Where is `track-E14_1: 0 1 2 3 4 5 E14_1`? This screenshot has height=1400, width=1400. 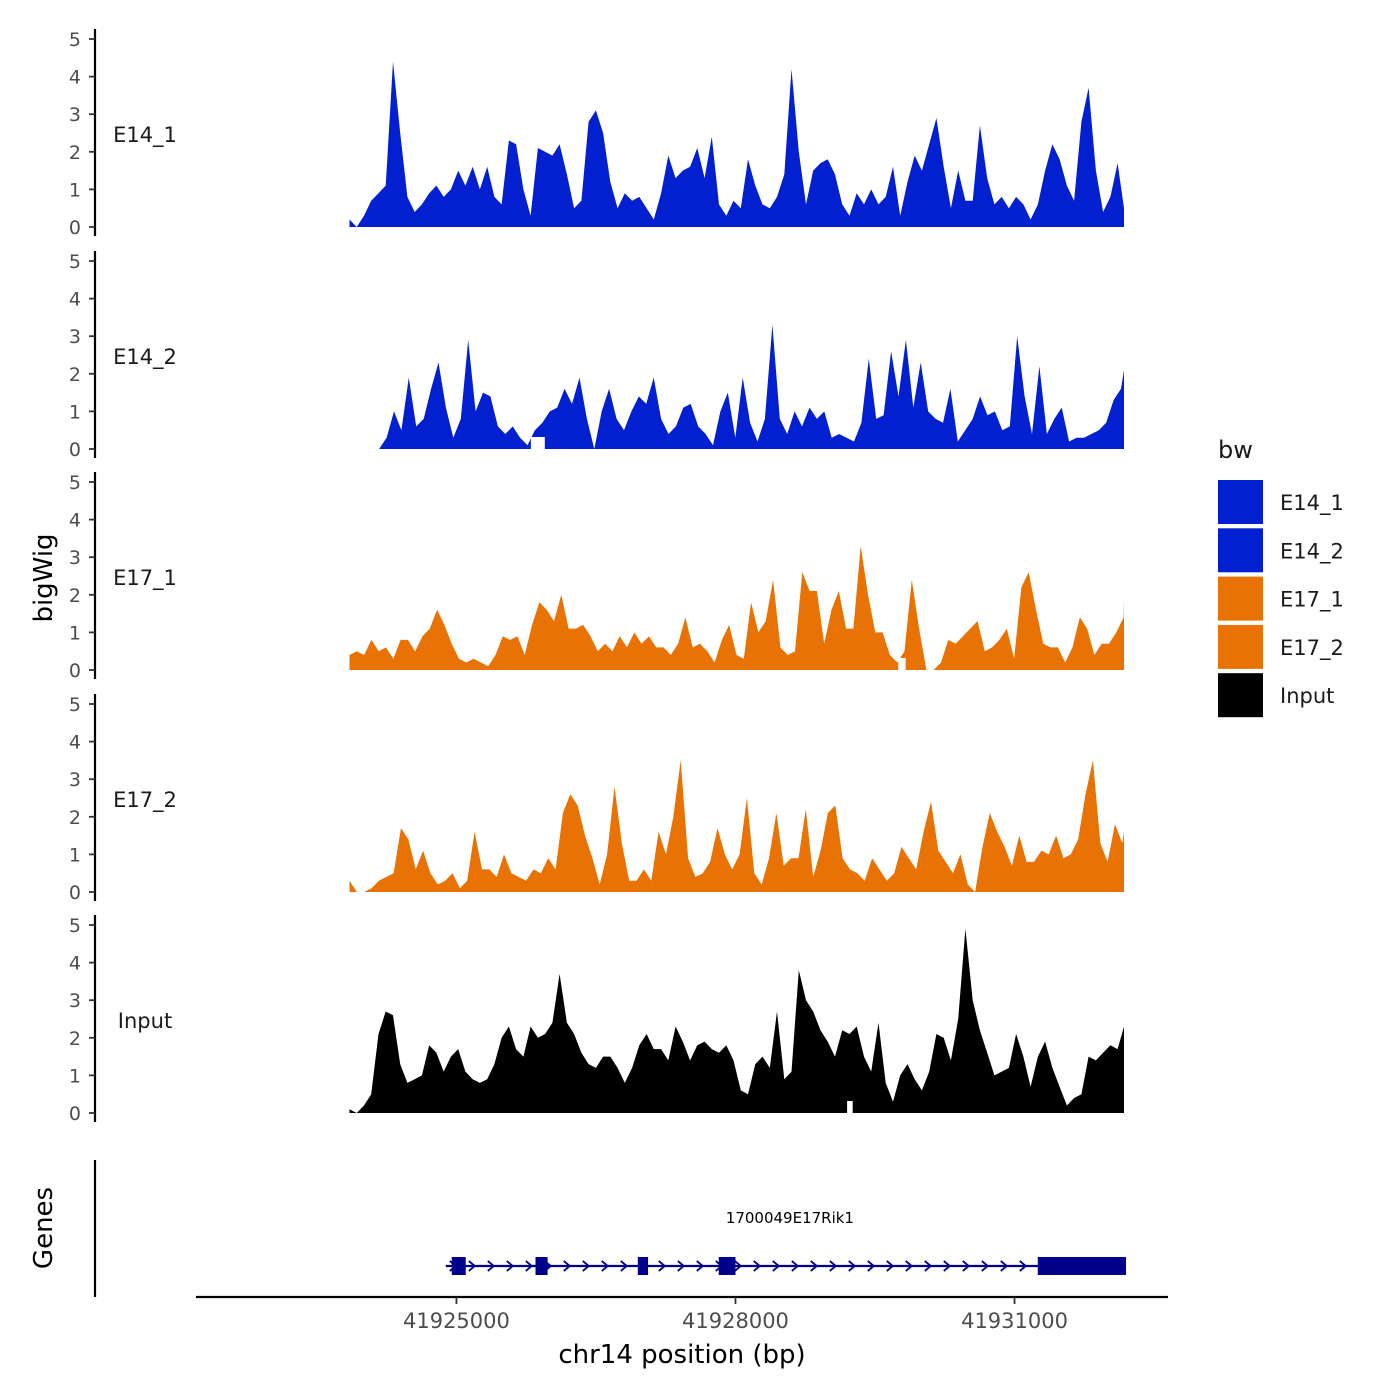 track-E14_1: 0 1 2 3 4 5 E14_1 is located at coordinates (596, 134).